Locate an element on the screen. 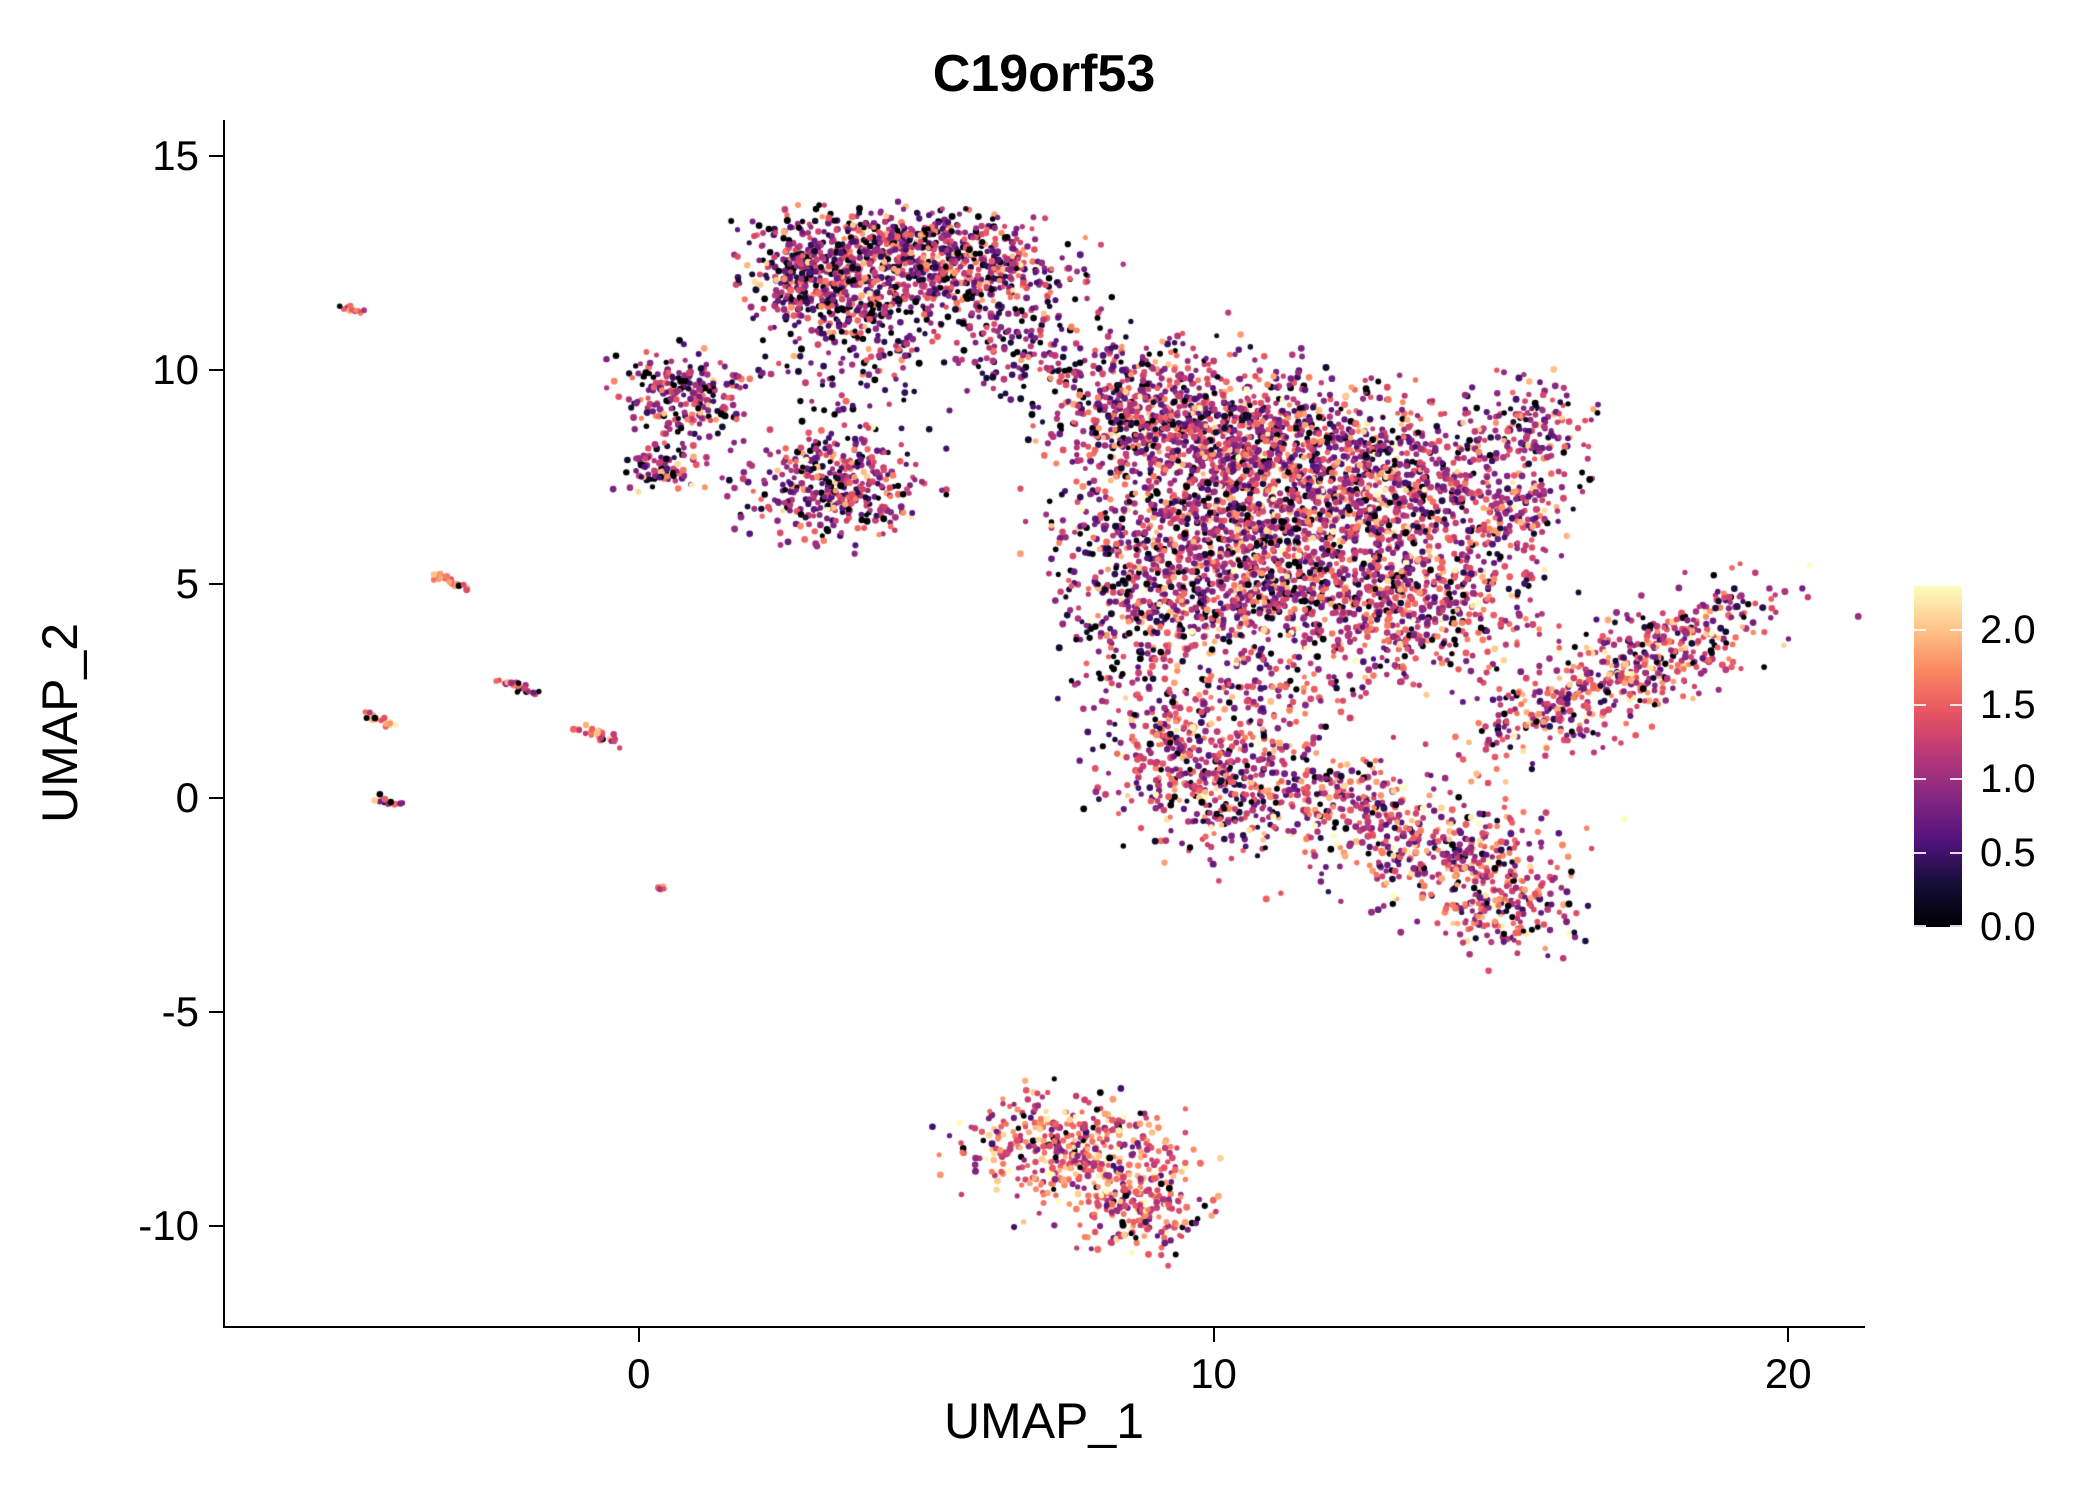 The image size is (2100, 1500). x-axis-line is located at coordinates (1044, 1327).